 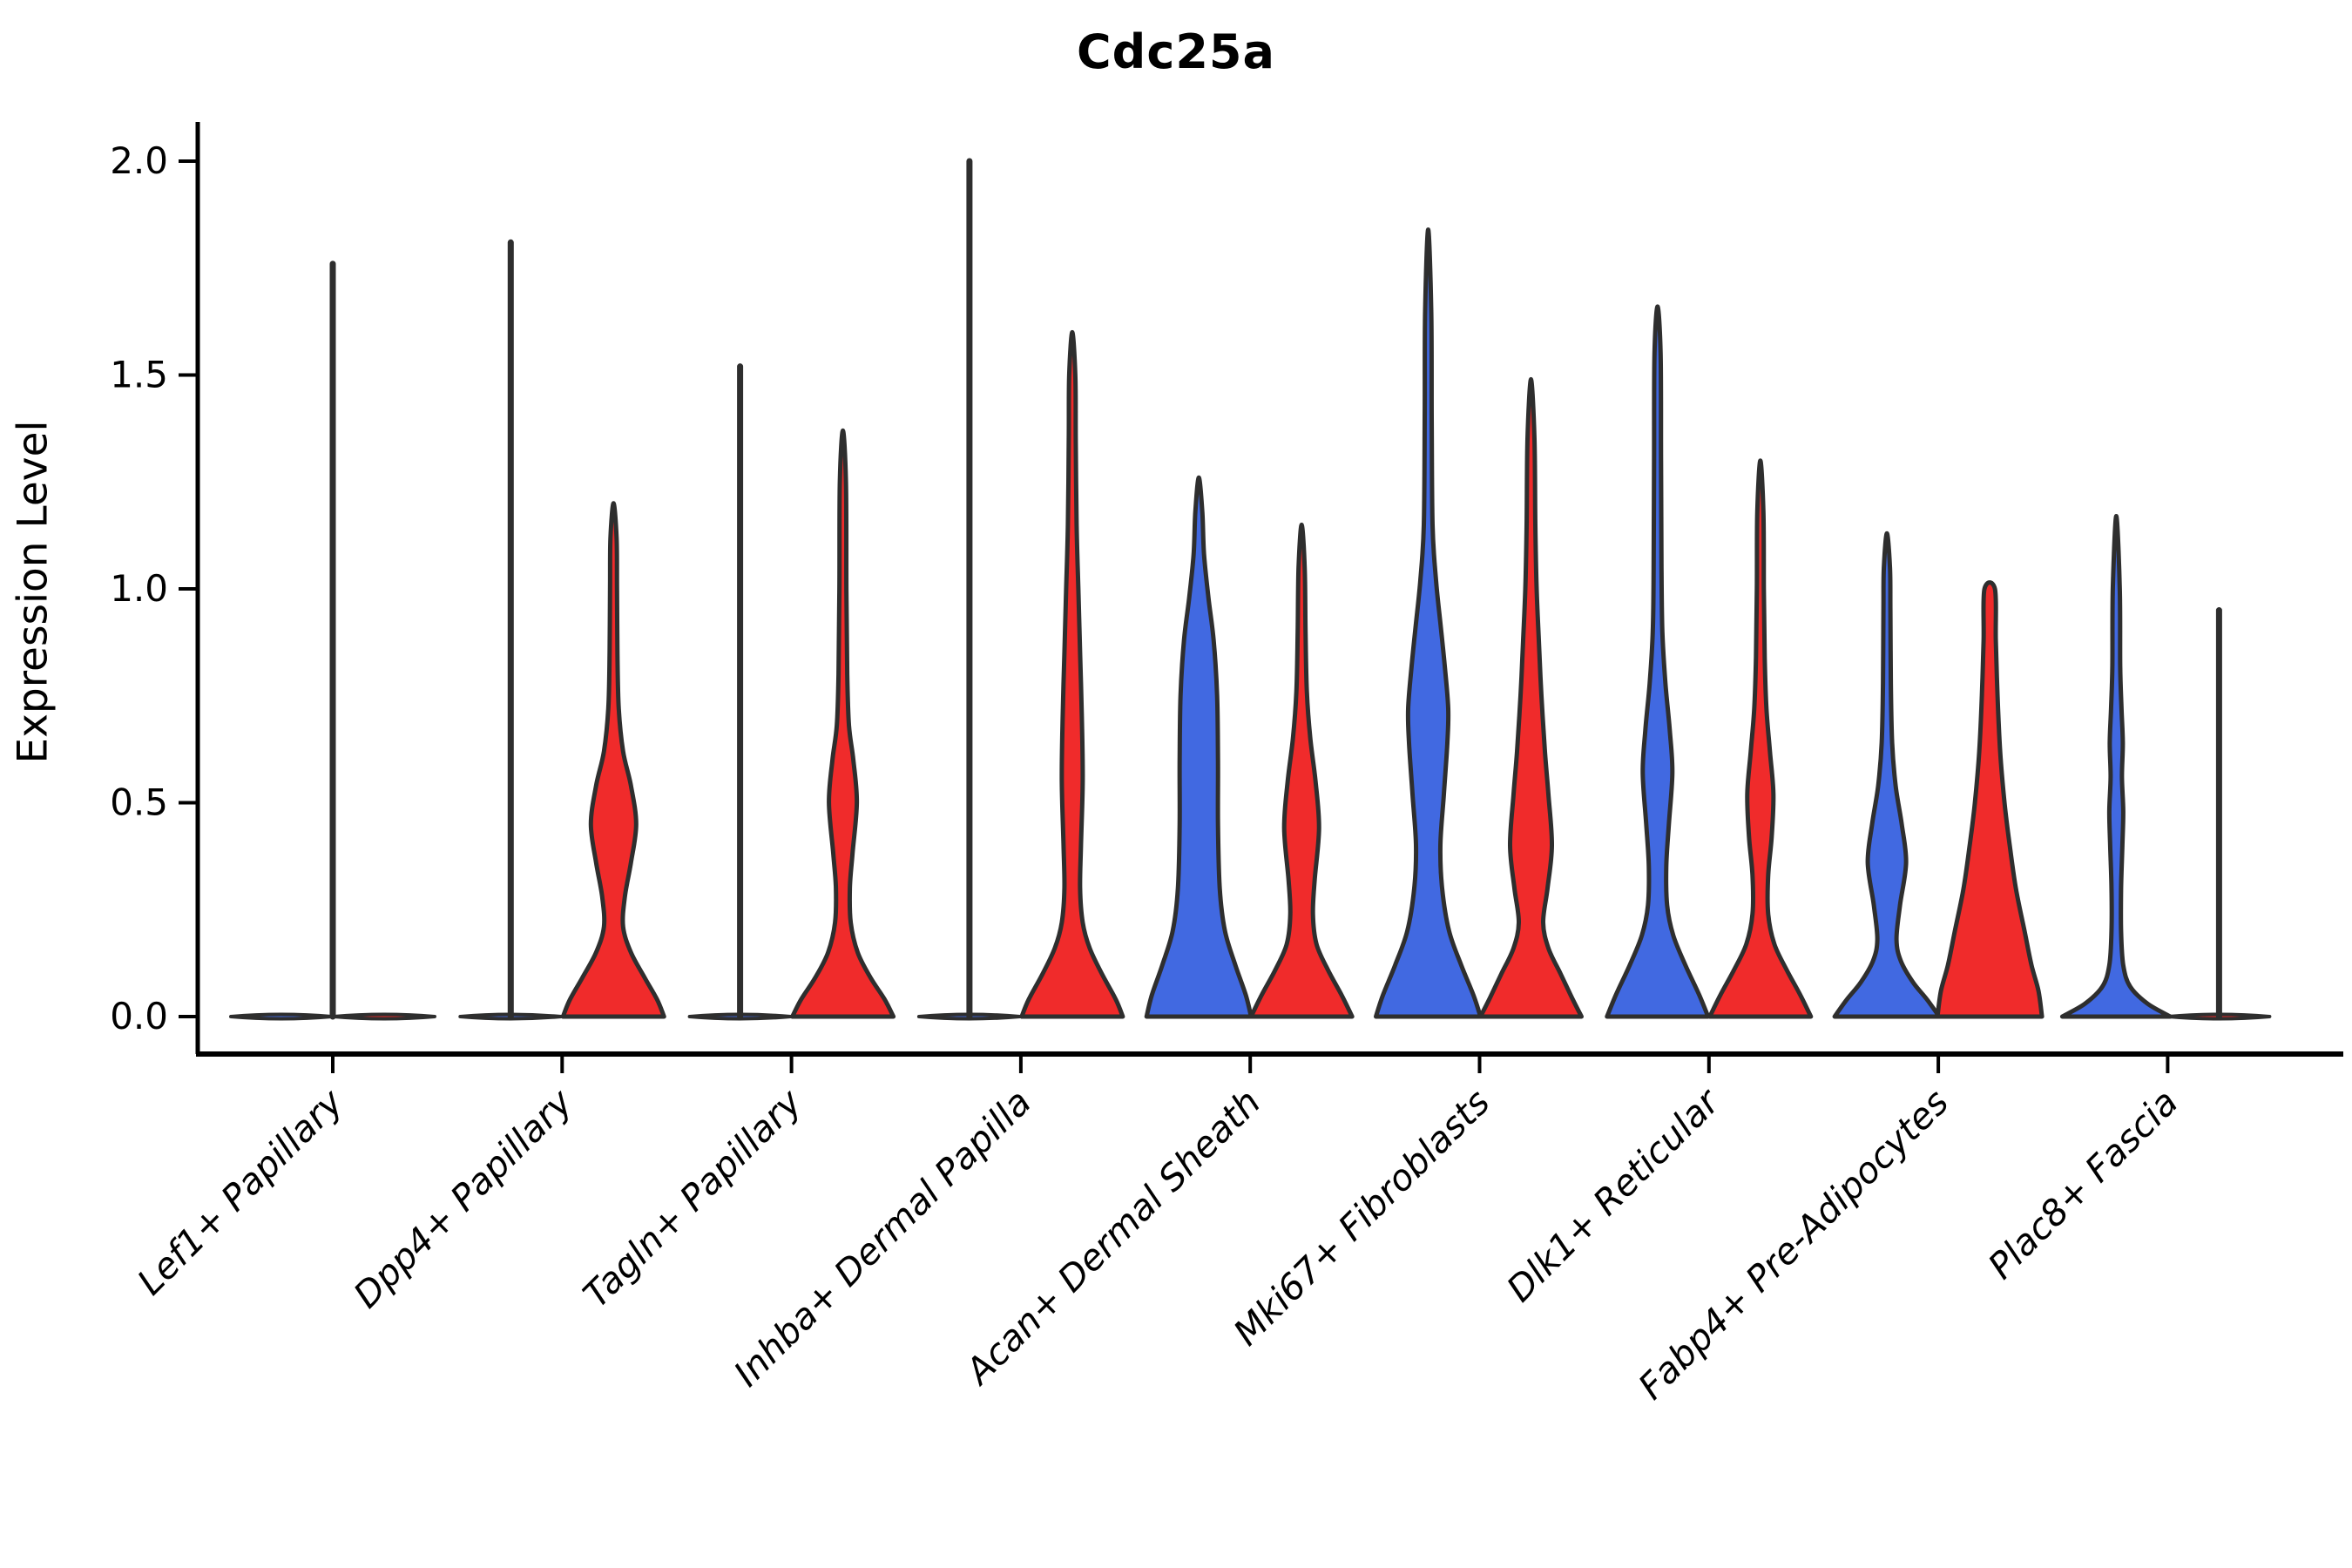 What do you see at coordinates (1658, 662) in the screenshot?
I see `violin-7-blue` at bounding box center [1658, 662].